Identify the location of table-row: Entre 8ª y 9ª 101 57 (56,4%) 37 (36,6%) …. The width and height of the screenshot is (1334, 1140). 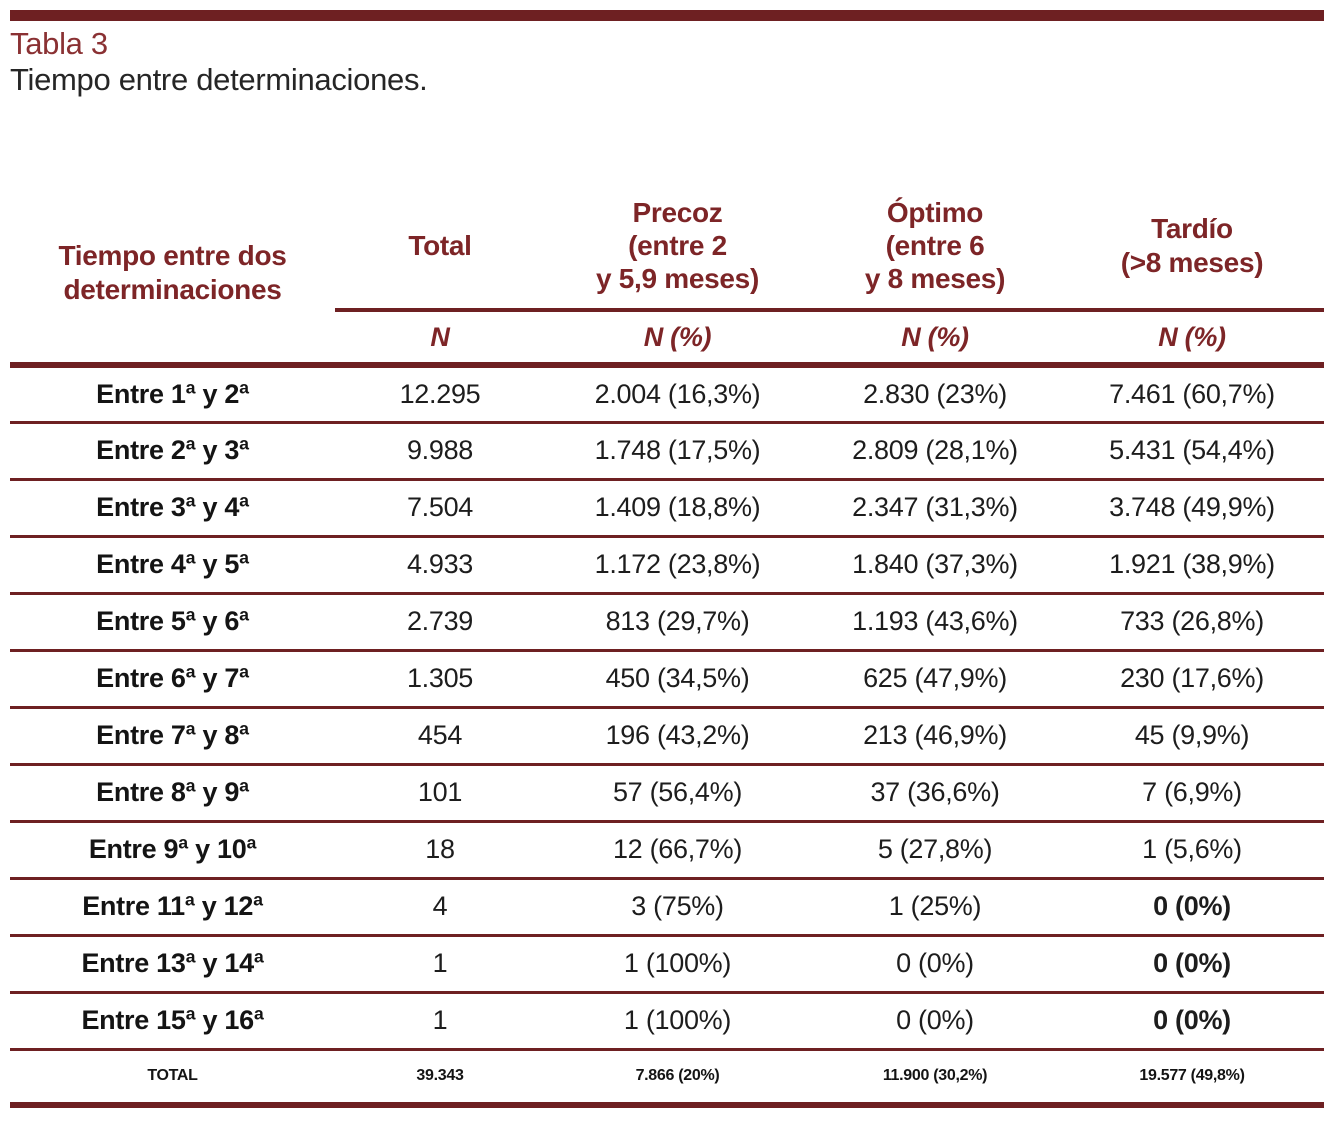
(667, 793).